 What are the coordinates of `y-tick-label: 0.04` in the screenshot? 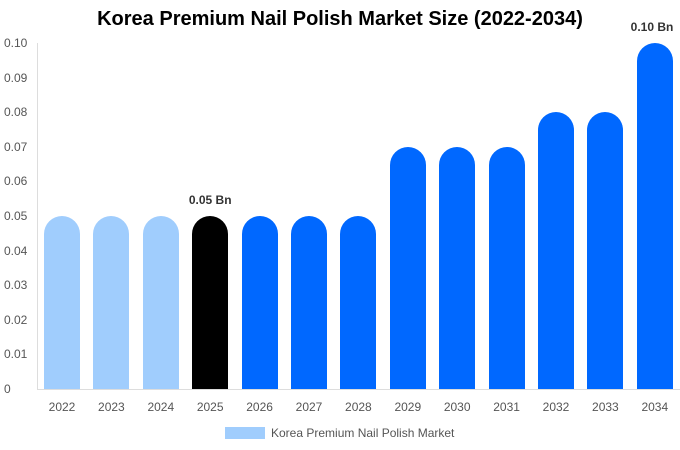 It's located at (16, 250).